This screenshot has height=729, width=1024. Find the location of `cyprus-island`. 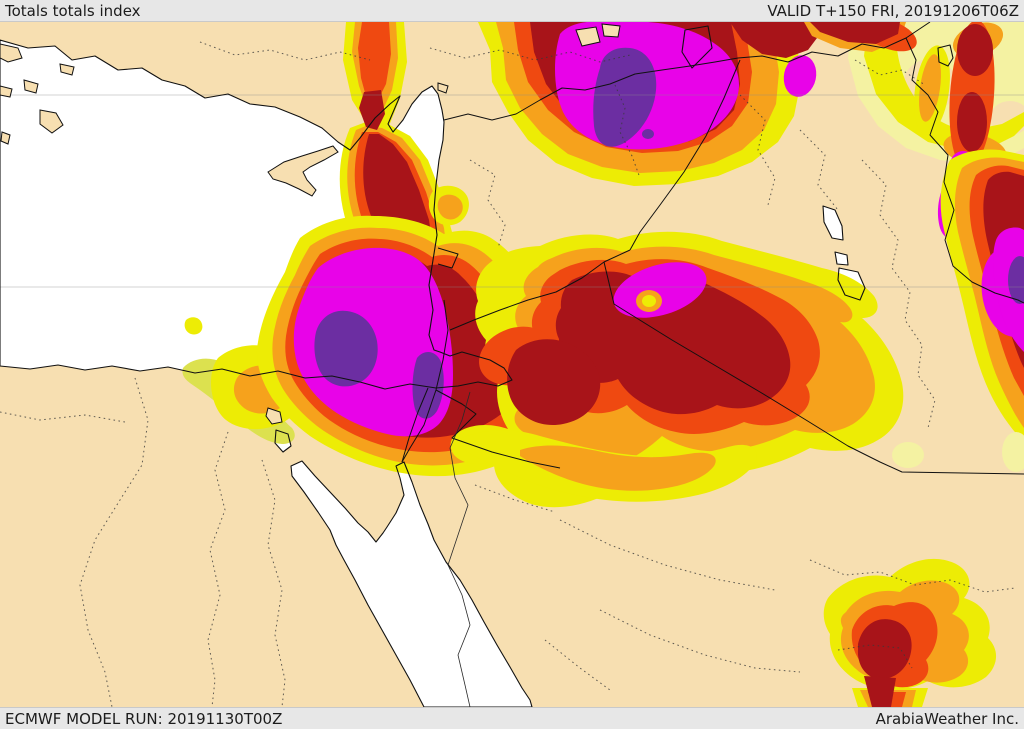

cyprus-island is located at coordinates (303, 171).